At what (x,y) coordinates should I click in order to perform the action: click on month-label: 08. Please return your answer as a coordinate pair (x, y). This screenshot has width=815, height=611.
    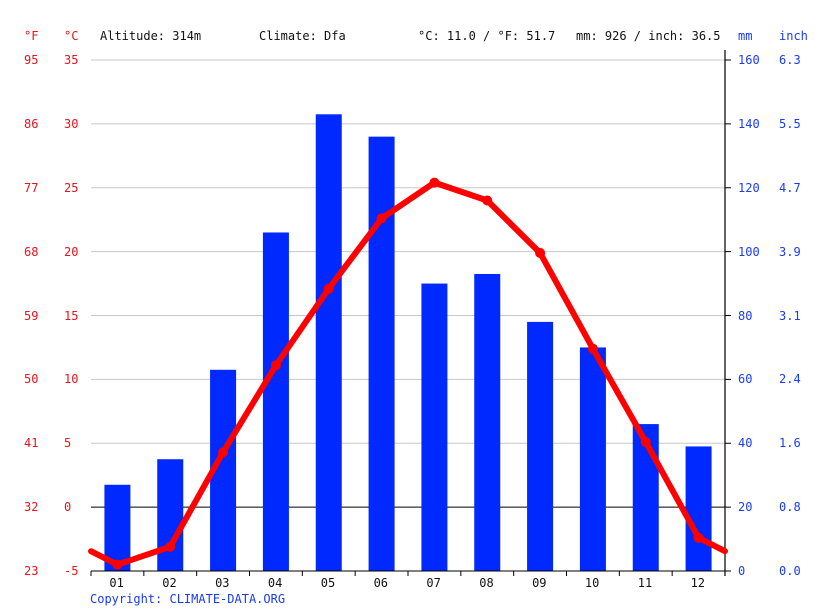
    Looking at the image, I should click on (486, 583).